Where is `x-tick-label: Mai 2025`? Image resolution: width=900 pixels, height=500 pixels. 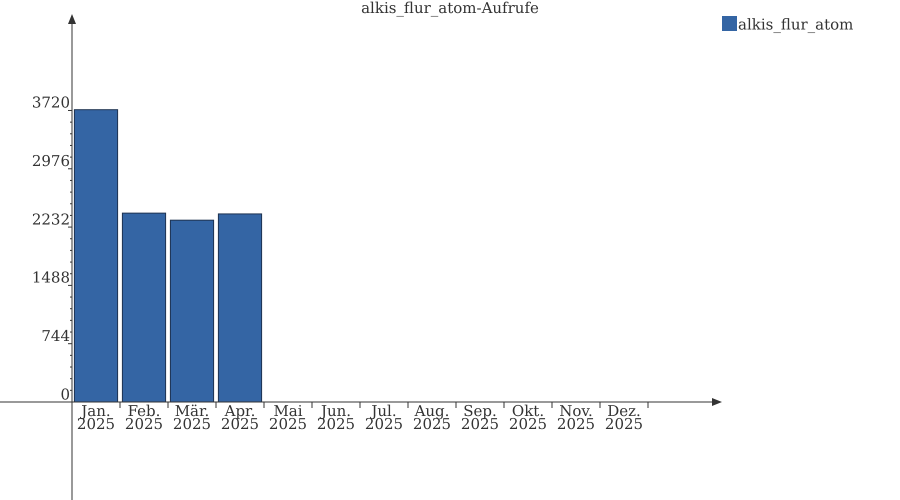 x-tick-label: Mai 2025 is located at coordinates (288, 417).